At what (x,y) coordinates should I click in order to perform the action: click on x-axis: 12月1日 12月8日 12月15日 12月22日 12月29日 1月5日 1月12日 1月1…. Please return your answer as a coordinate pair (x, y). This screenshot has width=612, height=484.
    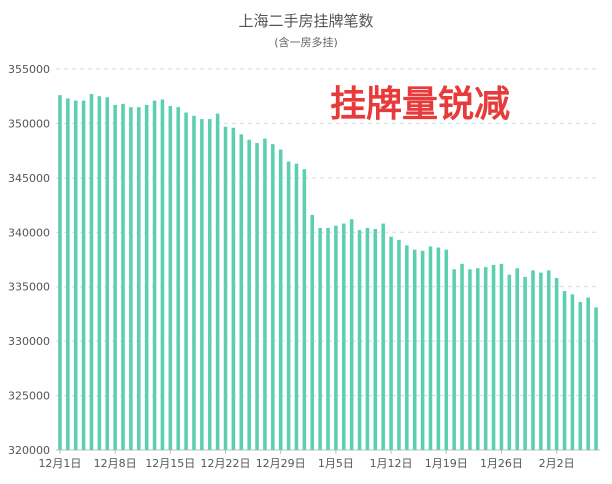
    Looking at the image, I should click on (306, 460).